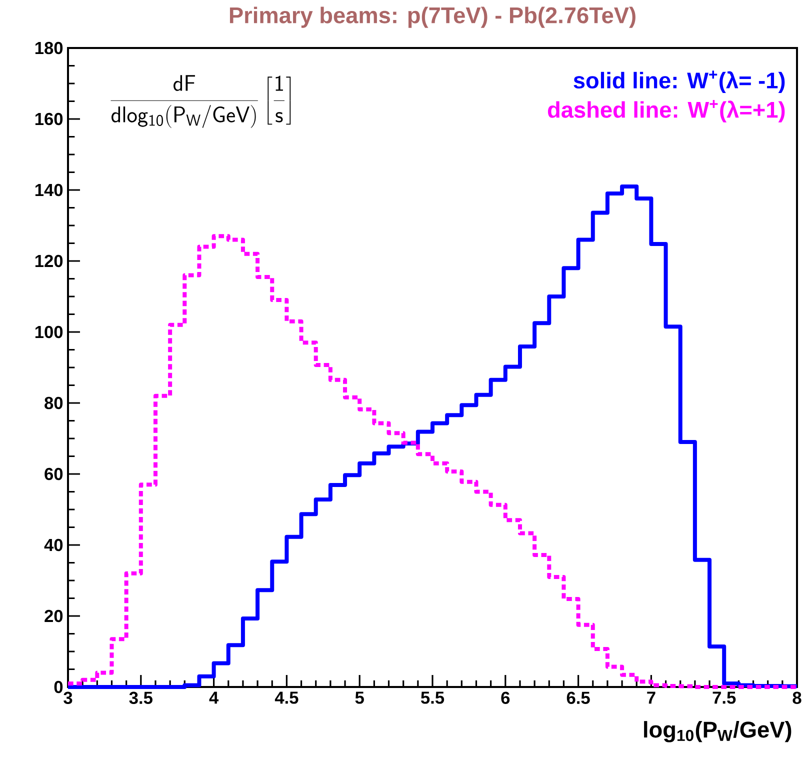 This screenshot has height=765, width=806. What do you see at coordinates (200, 101) in the screenshot?
I see `y-axis-title: $\frac{\mathsf{dF}}{\mathsf{dlog_{10}(P_{W}/GeV)}}\left[\frac{\mathsf{1}}{\mathsf{s}}\right]$` at bounding box center [200, 101].